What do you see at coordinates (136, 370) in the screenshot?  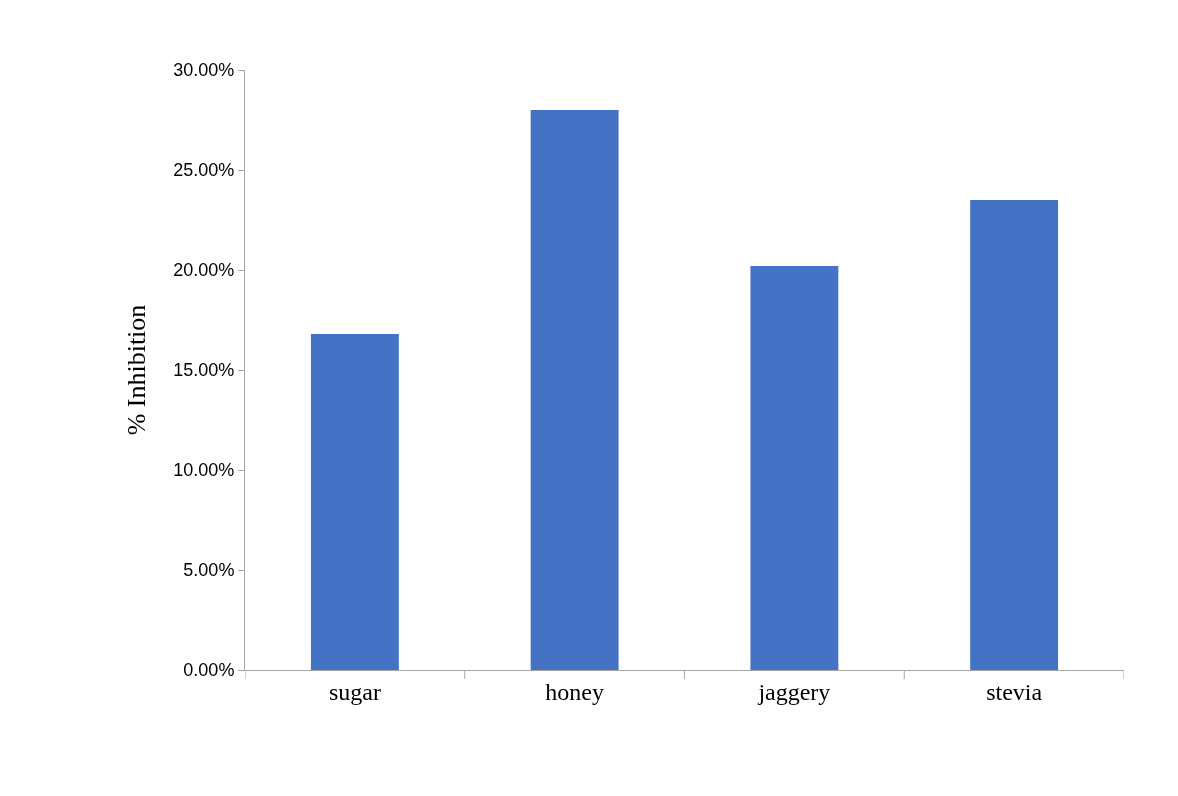 I see `y-axis-title: % Inhibition` at bounding box center [136, 370].